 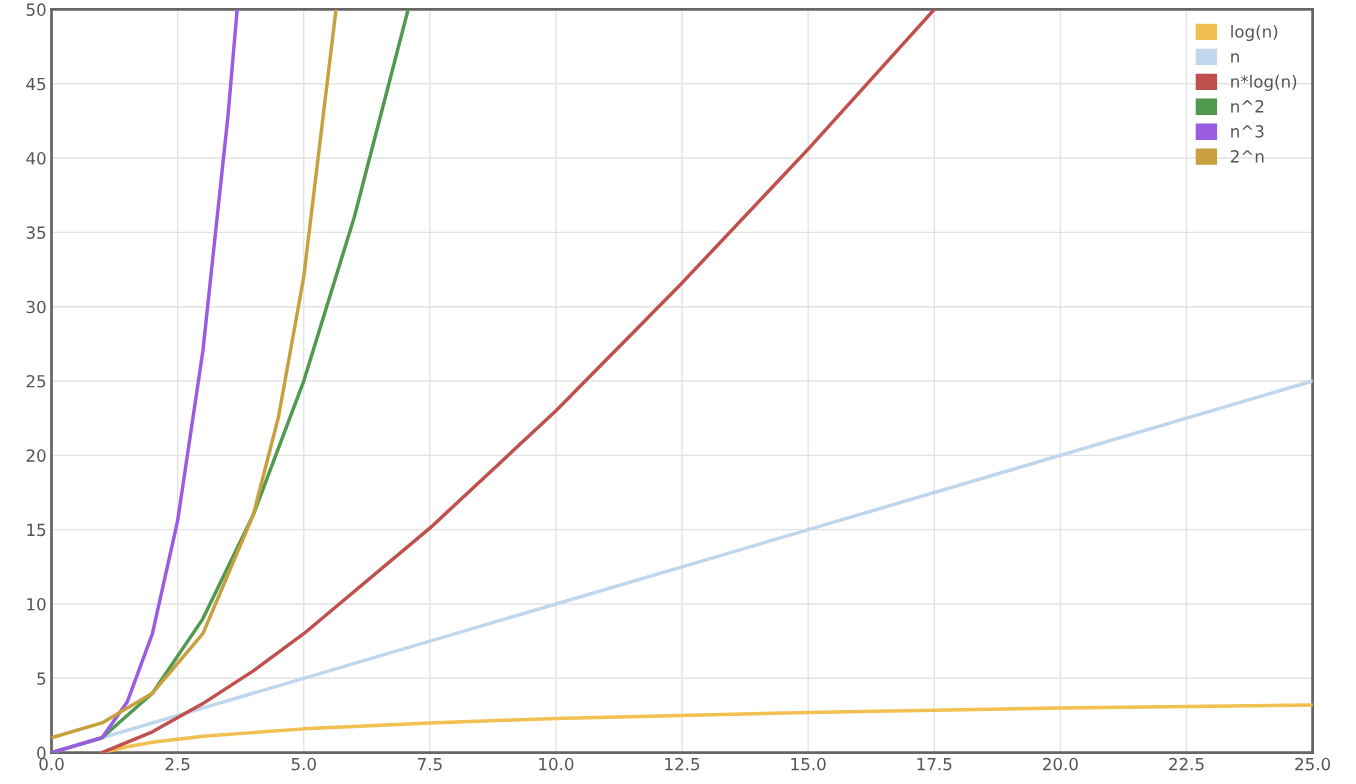 I want to click on y-tick-label: 25, so click(x=36, y=381).